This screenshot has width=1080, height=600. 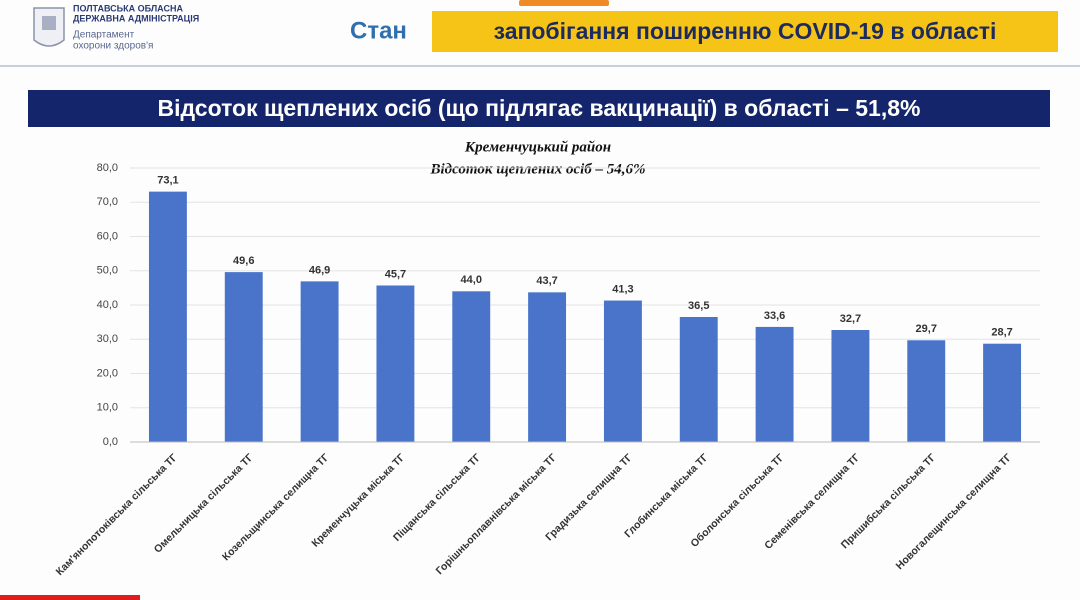 I want to click on data-label: 41,3, so click(x=622, y=289).